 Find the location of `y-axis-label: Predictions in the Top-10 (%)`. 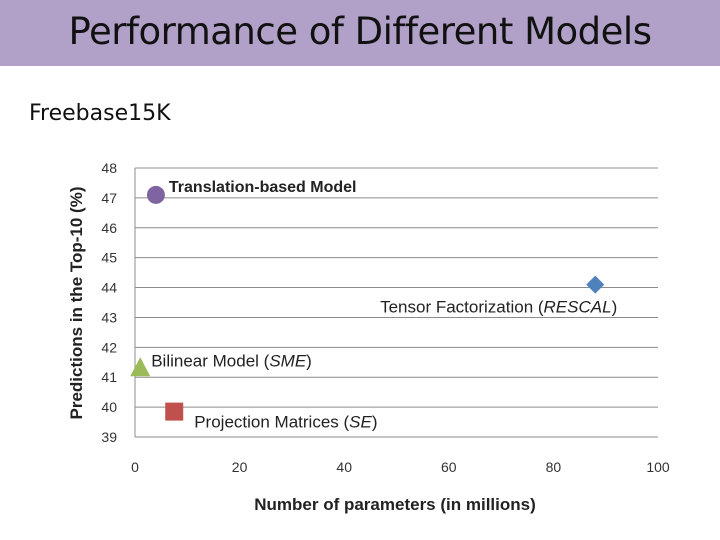

y-axis-label: Predictions in the Top-10 (%) is located at coordinates (76, 303).